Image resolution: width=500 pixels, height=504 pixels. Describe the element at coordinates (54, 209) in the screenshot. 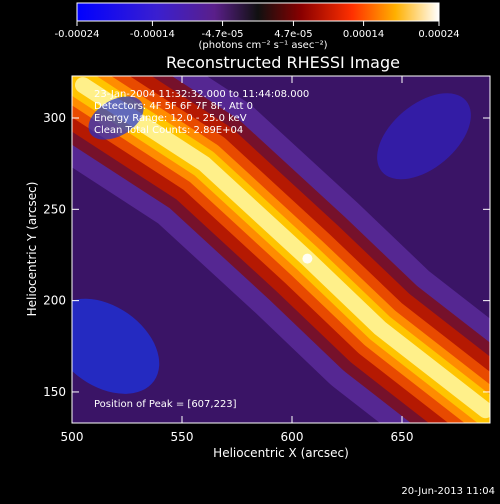

I see `y-tick-label: 250` at that location.